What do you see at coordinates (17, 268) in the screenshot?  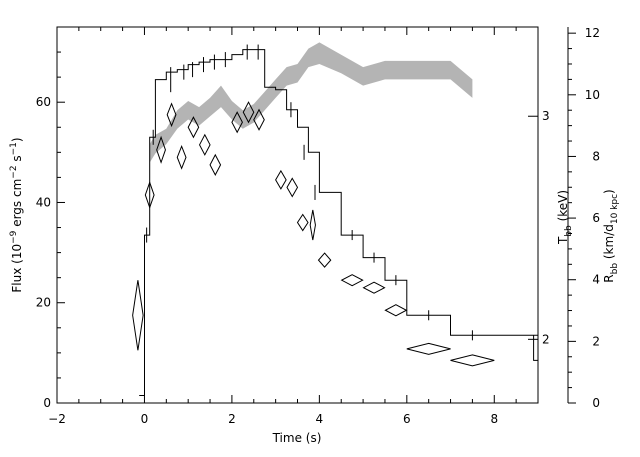 I see `y-axis-title-main: Flux (10` at bounding box center [17, 268].